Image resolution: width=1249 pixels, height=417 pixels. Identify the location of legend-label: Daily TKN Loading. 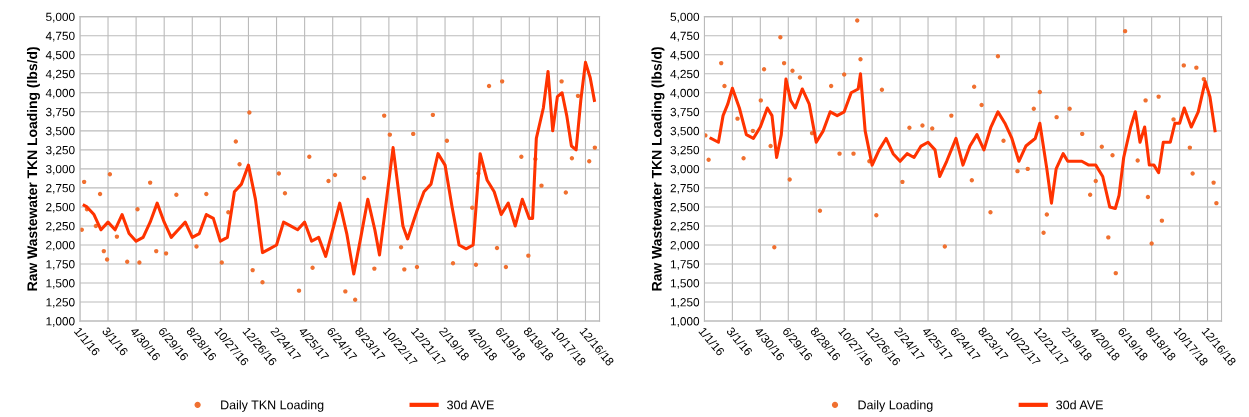
(272, 406).